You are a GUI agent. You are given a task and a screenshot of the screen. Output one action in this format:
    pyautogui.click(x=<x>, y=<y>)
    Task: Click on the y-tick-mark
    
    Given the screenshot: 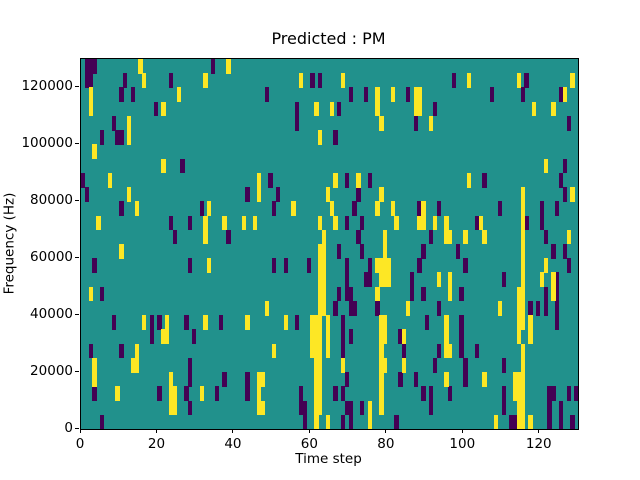 What is the action you would take?
    pyautogui.click(x=77, y=257)
    